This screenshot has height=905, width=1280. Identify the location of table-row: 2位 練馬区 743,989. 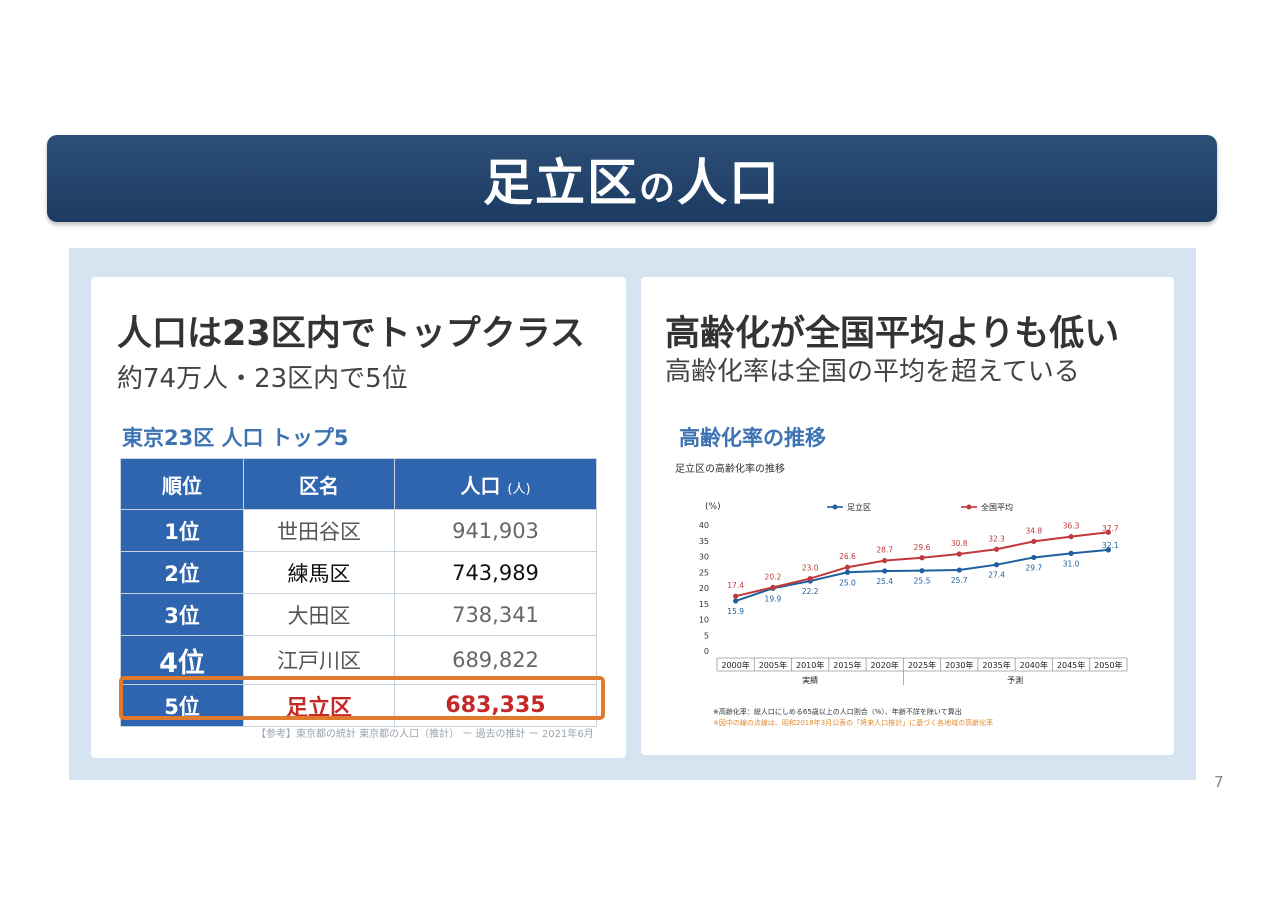
(358, 572).